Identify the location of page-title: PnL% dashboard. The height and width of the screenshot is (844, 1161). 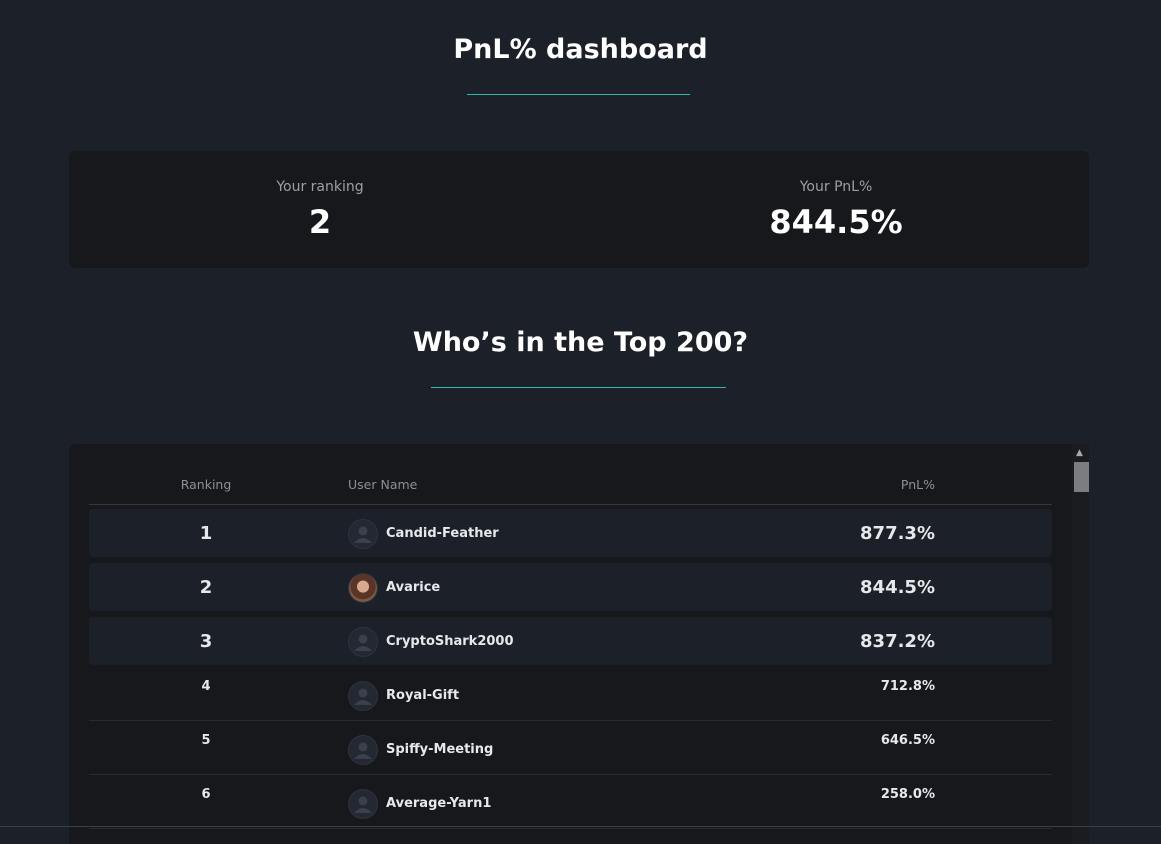
(580, 49).